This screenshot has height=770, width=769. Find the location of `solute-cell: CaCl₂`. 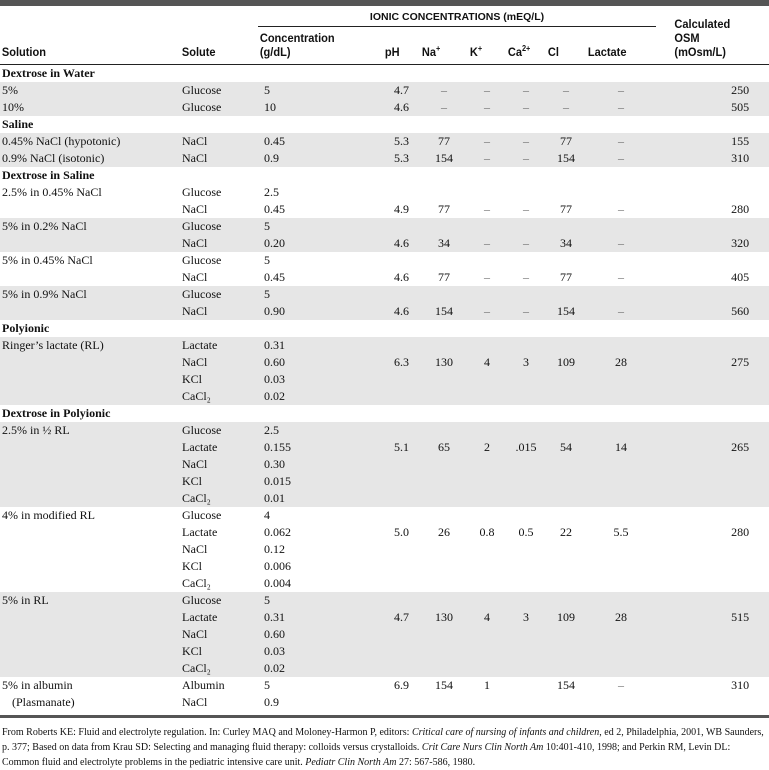

solute-cell: CaCl₂ is located at coordinates (196, 583).